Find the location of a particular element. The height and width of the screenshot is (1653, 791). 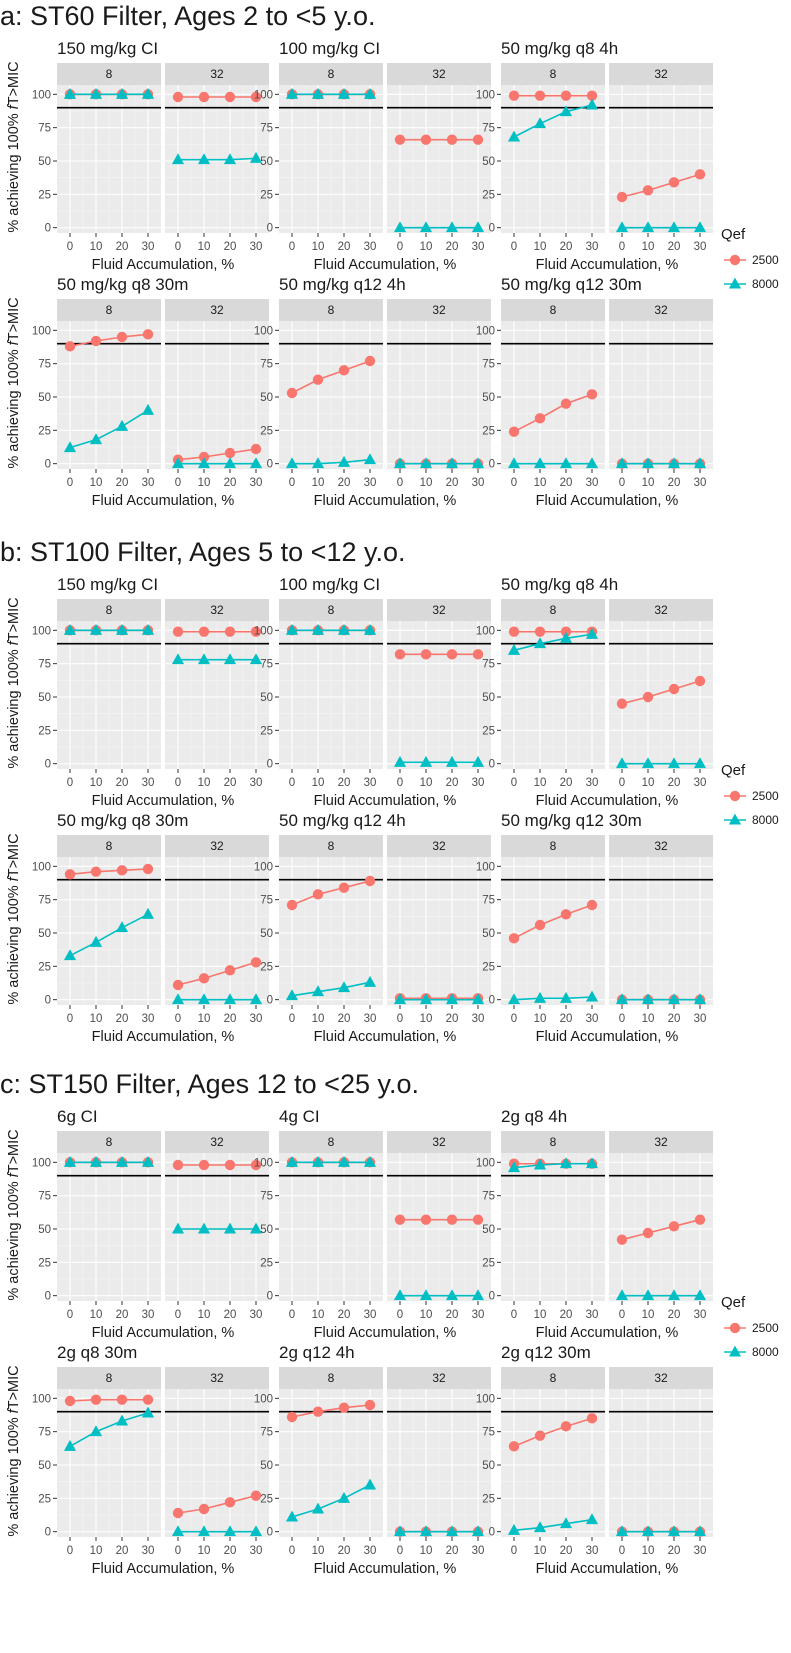

panel-title: 2g q12 30m is located at coordinates (546, 1352).